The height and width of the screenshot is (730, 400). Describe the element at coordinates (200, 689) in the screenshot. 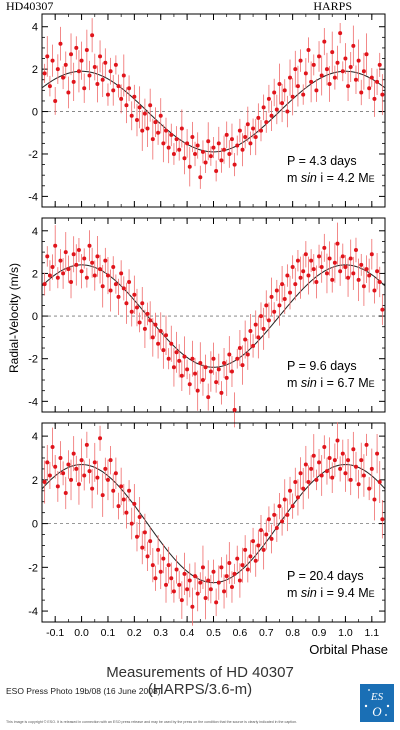

I see `caption-subtitle: (HARPS/3.6-m)` at that location.